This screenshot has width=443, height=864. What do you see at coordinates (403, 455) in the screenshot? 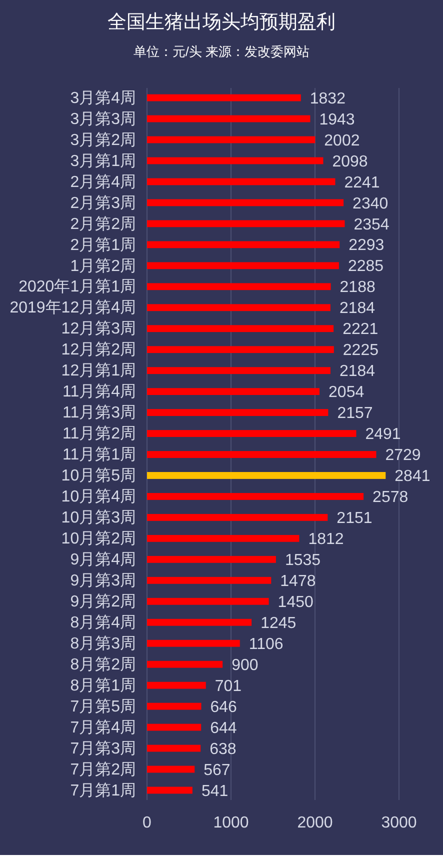
I see `data-label: 2729` at bounding box center [403, 455].